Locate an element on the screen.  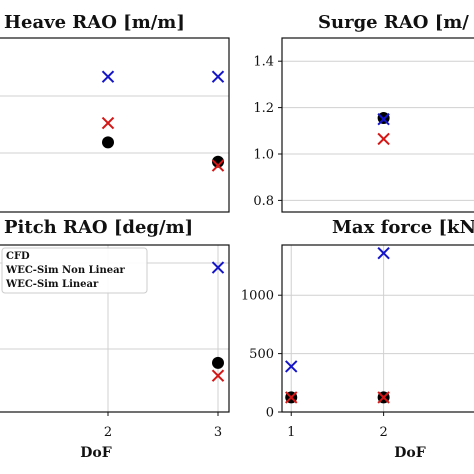
panel-title: Max force [kN is located at coordinates (403, 227).